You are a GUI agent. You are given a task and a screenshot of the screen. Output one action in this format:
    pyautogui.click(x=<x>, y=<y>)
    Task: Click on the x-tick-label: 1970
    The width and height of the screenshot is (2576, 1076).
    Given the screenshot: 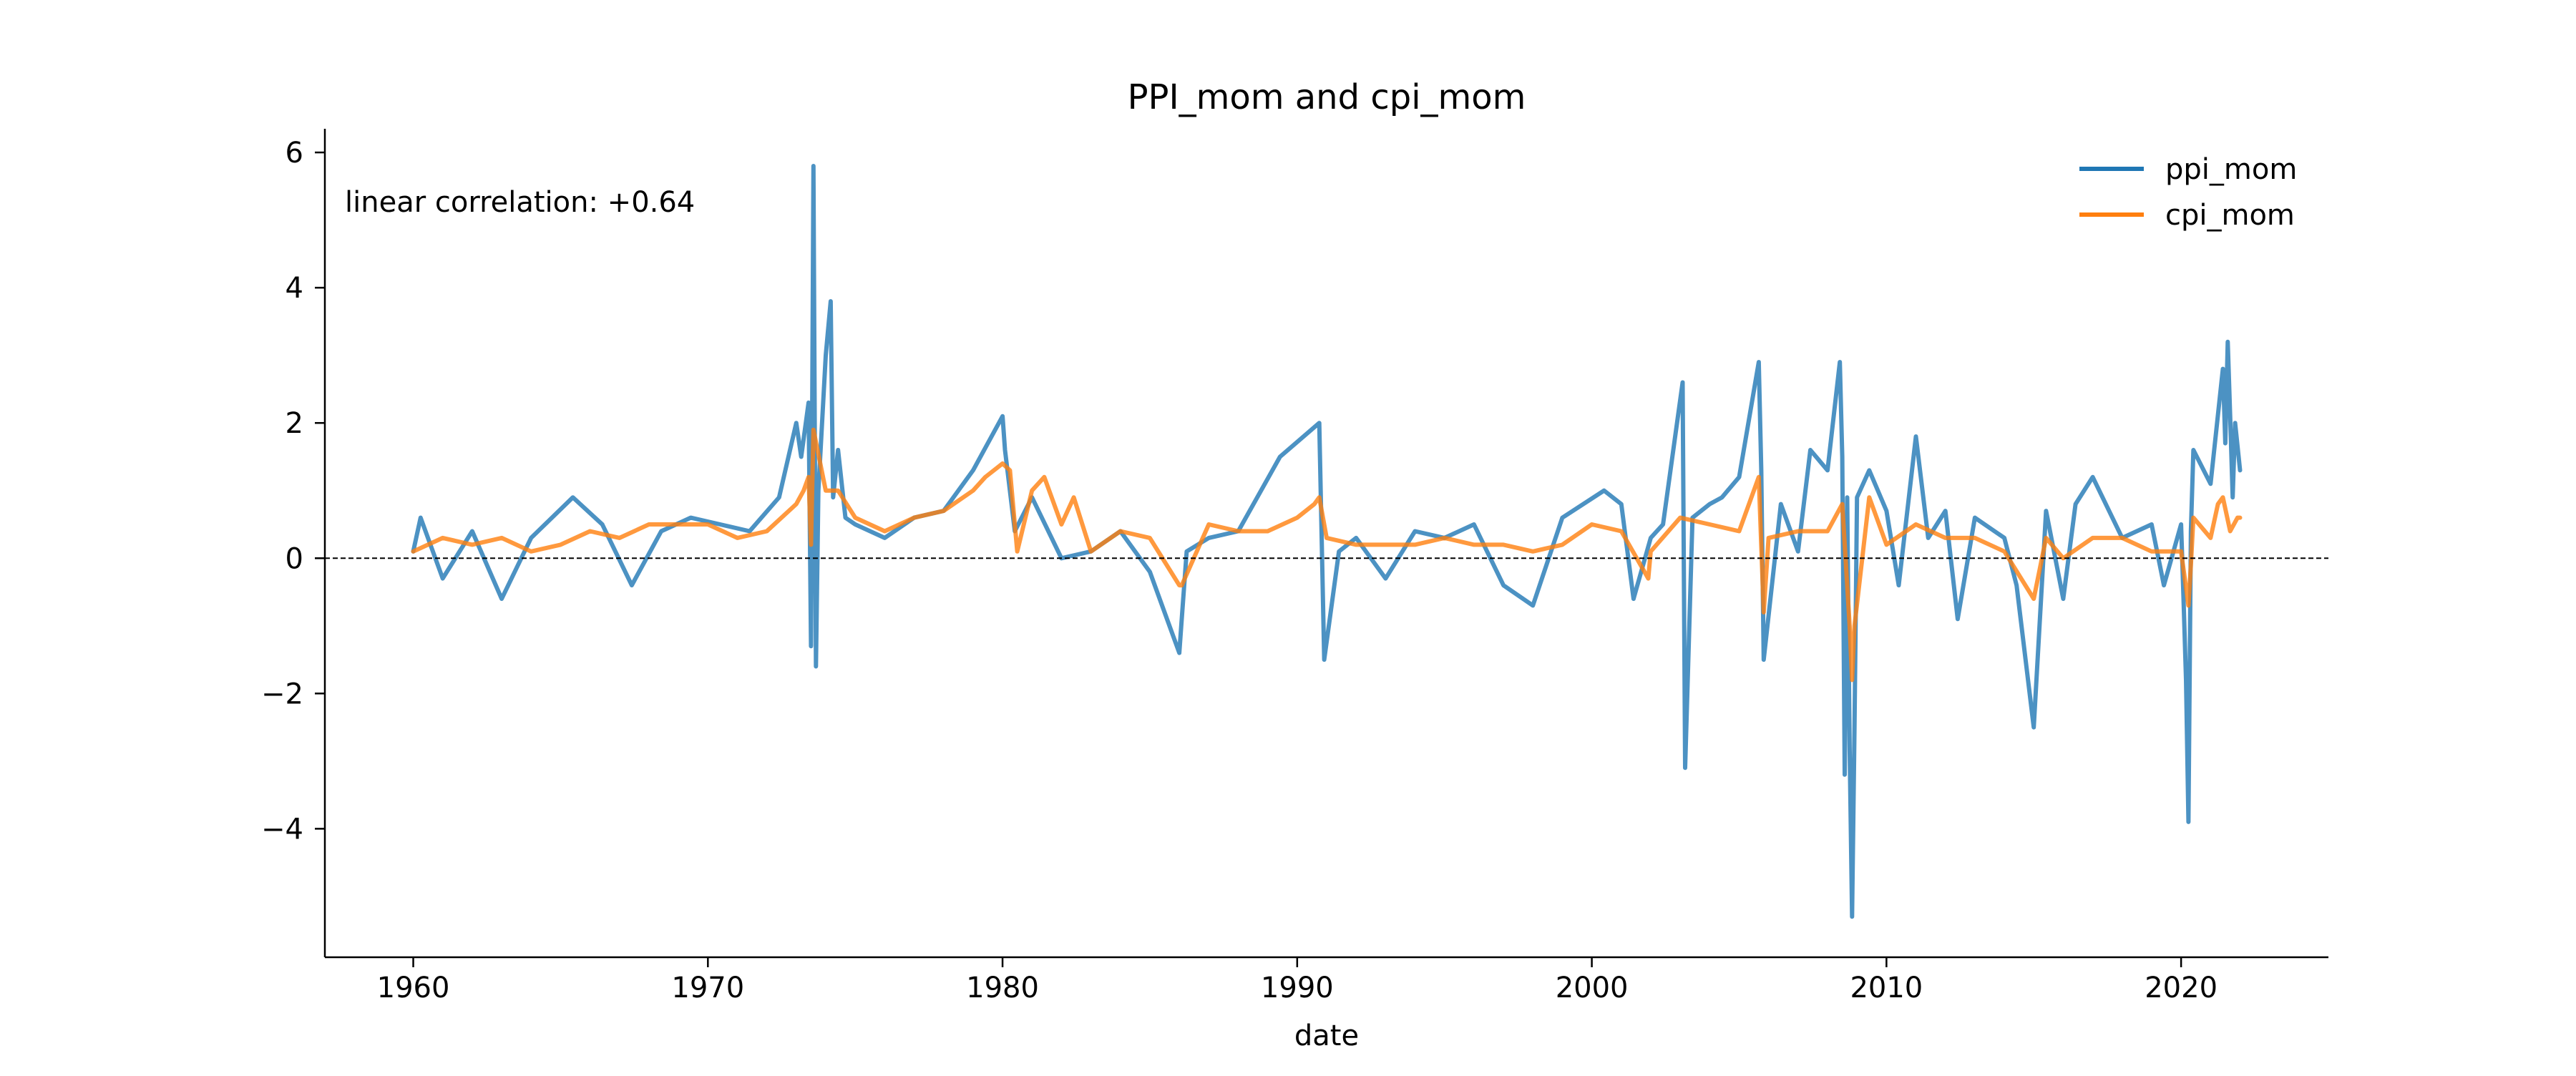 What is the action you would take?
    pyautogui.click(x=707, y=988)
    